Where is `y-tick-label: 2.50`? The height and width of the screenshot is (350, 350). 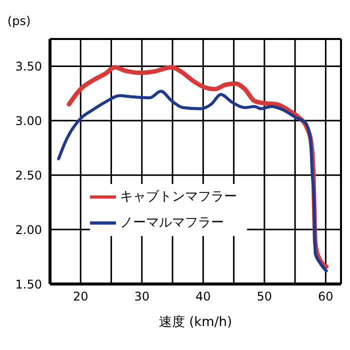
y-tick-label: 2.50 is located at coordinates (28, 175).